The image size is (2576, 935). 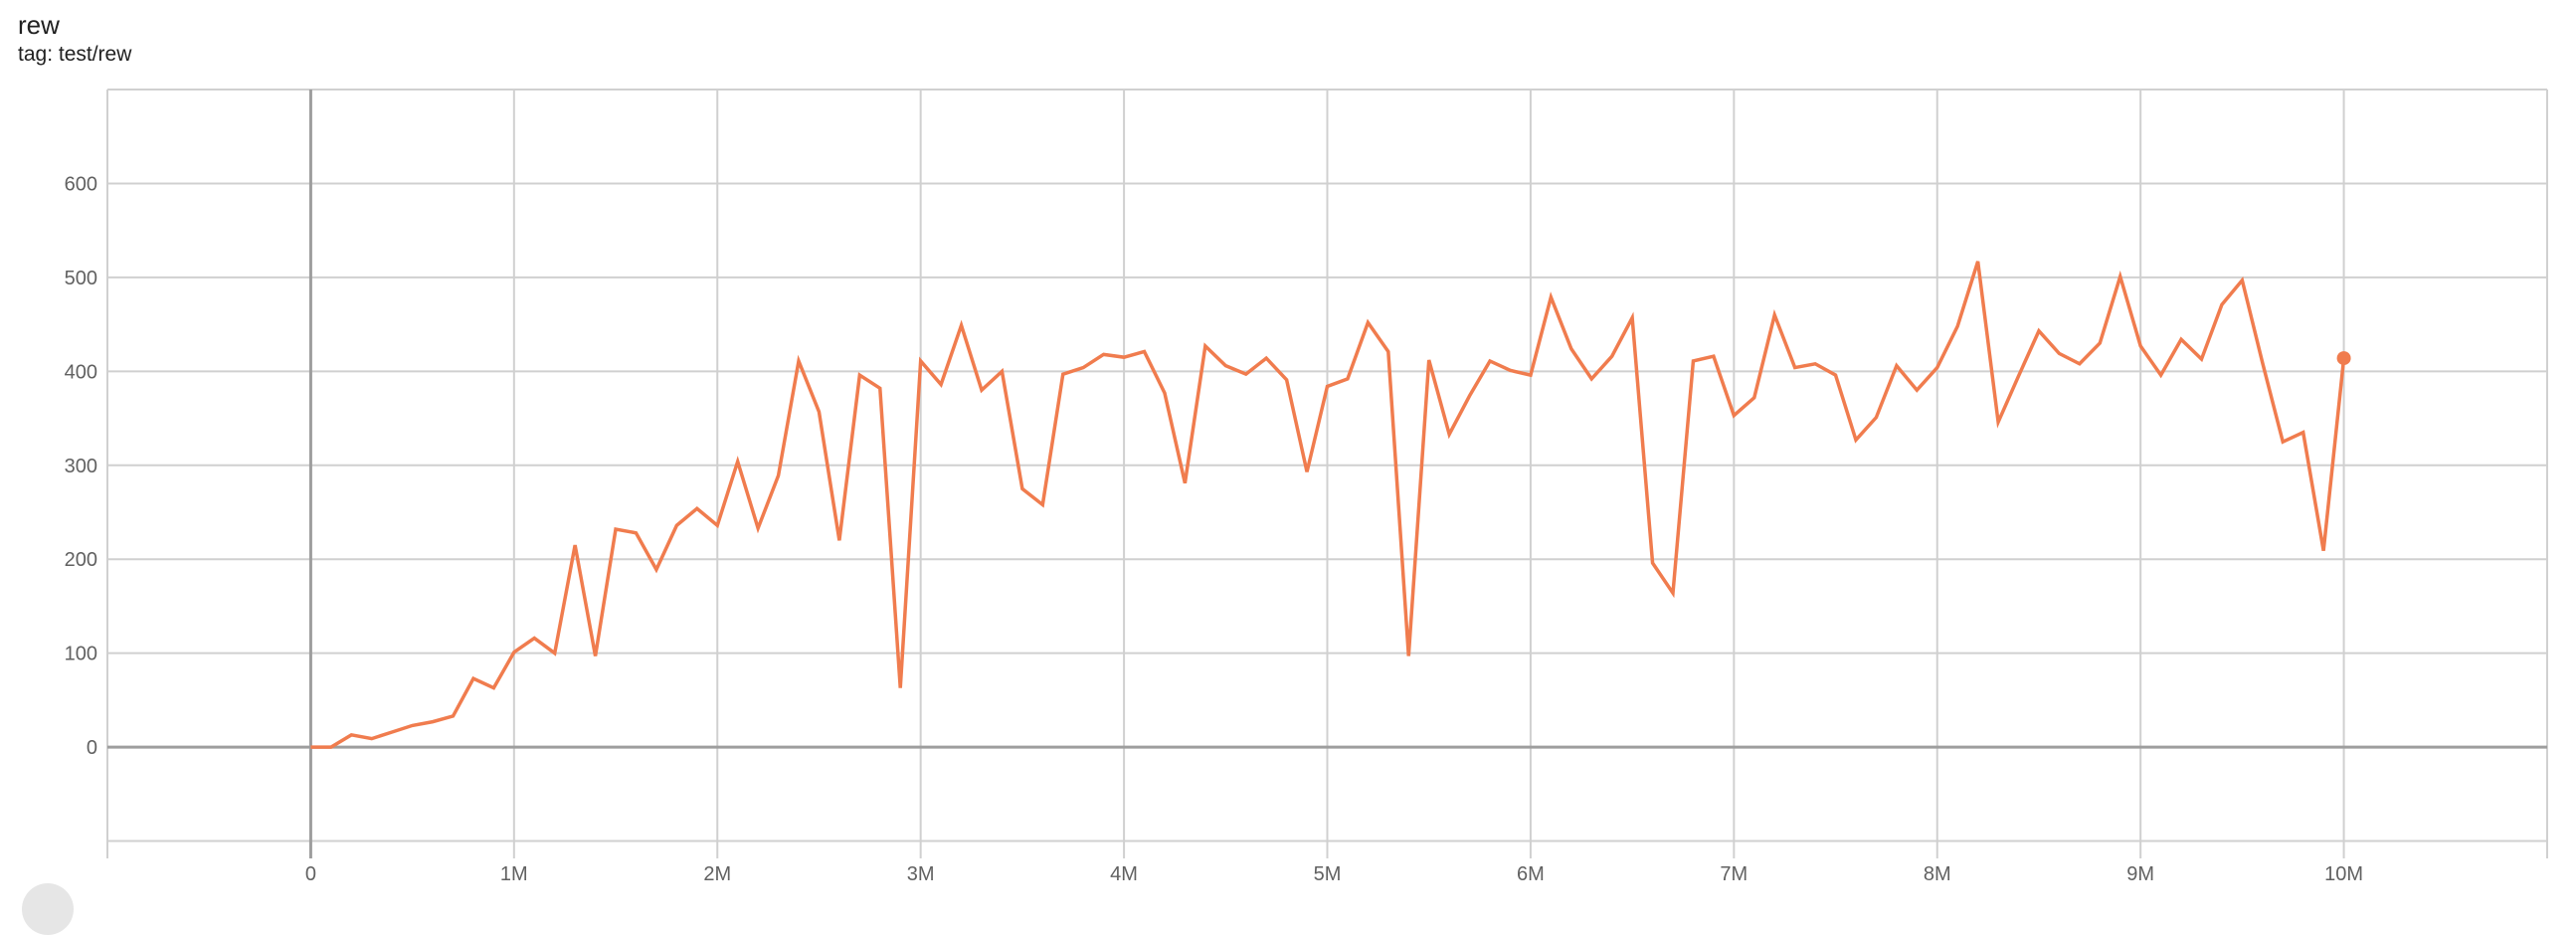 What do you see at coordinates (1734, 874) in the screenshot?
I see `x-tick-label: 7M` at bounding box center [1734, 874].